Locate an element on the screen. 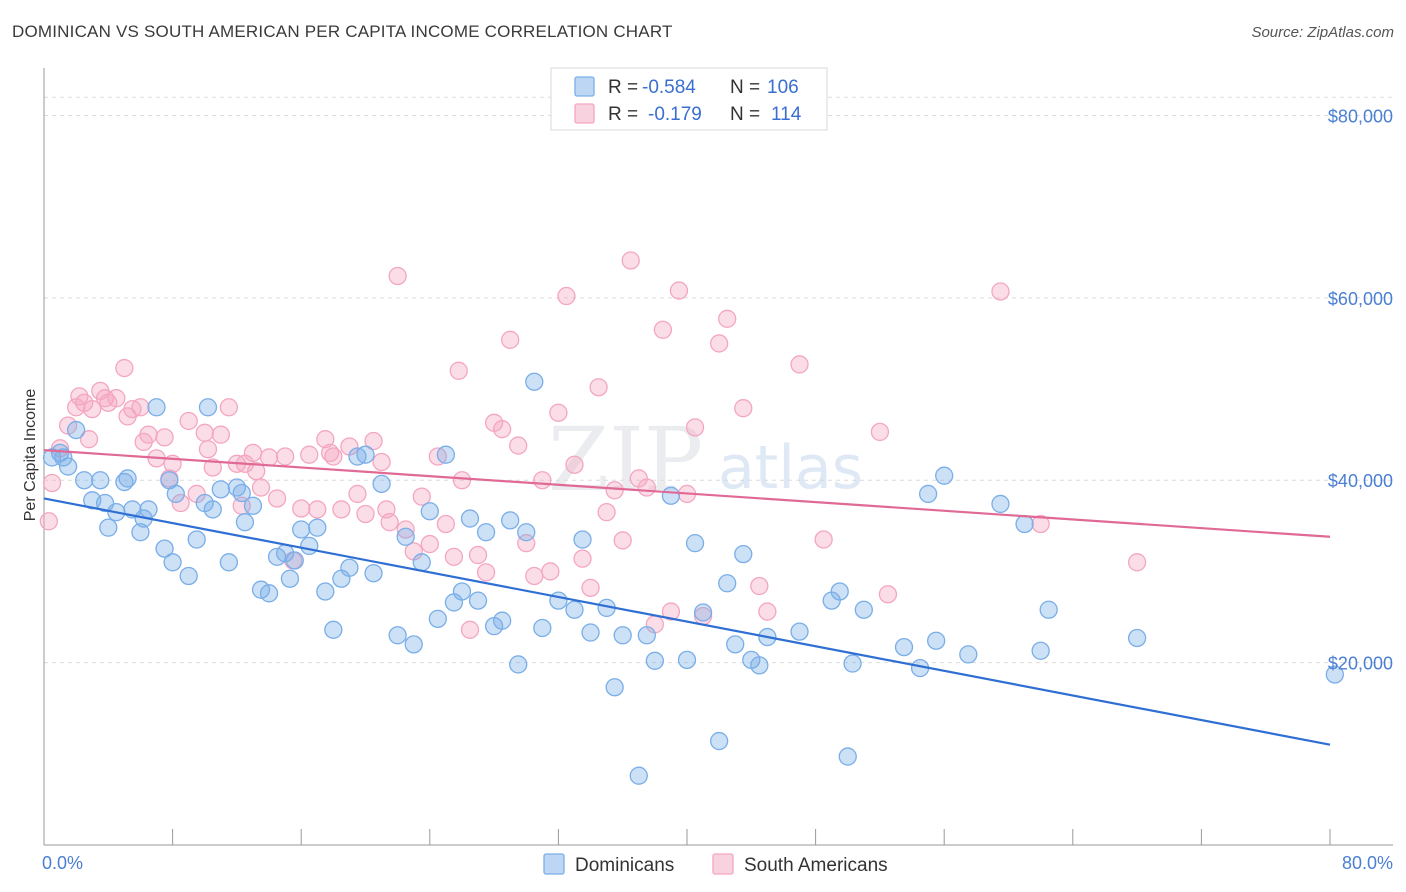 This screenshot has width=1406, height=892. y-tick-label: $40,000 is located at coordinates (1360, 481).